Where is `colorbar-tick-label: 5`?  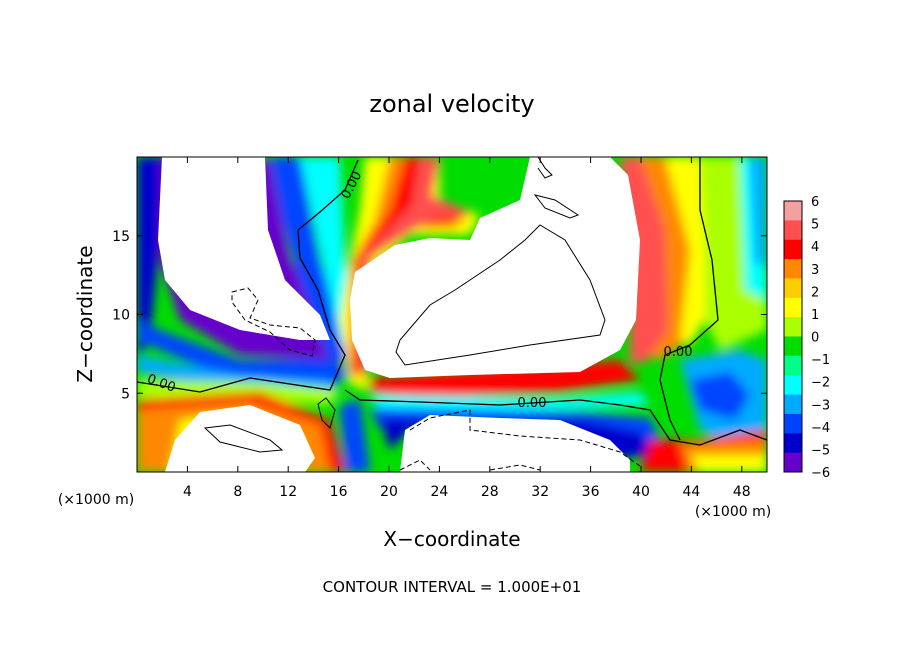
colorbar-tick-label: 5 is located at coordinates (815, 225).